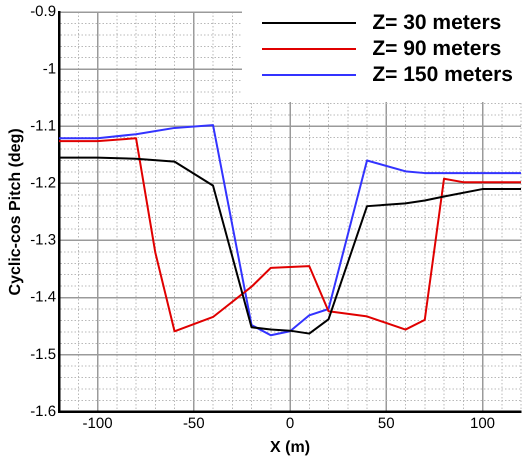 The width and height of the screenshot is (525, 461). I want to click on y-tick-label: -1.6, so click(43, 411).